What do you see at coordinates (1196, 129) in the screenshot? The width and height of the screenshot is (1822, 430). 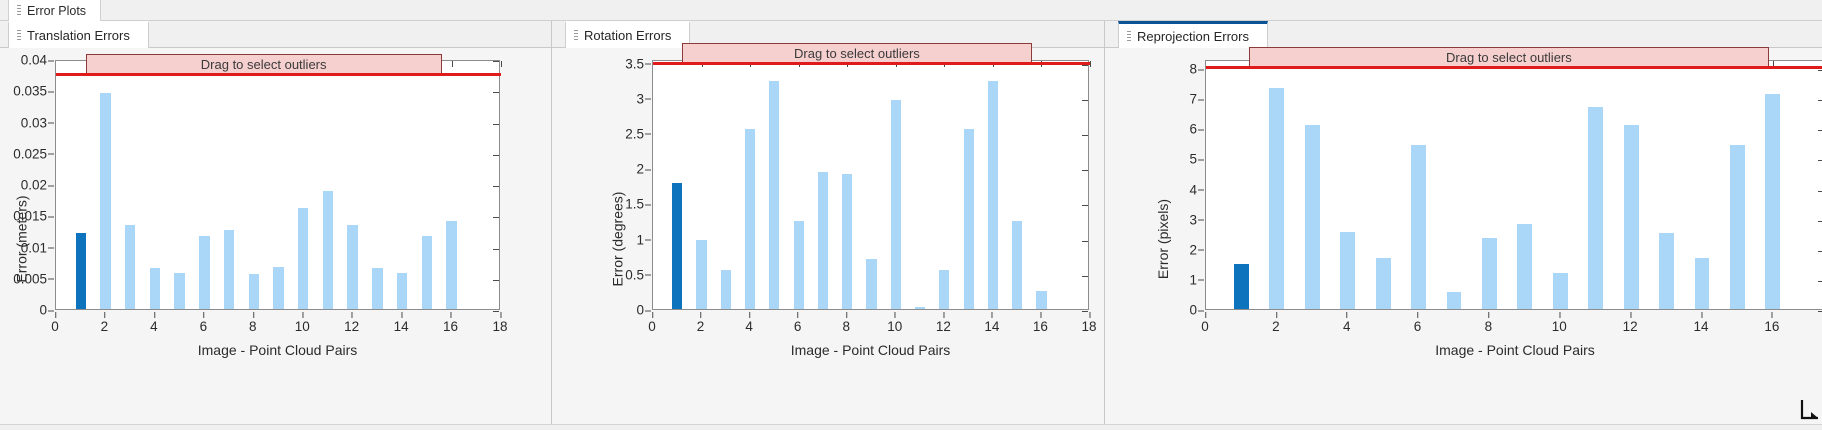 I see `y-tick-label: 6` at bounding box center [1196, 129].